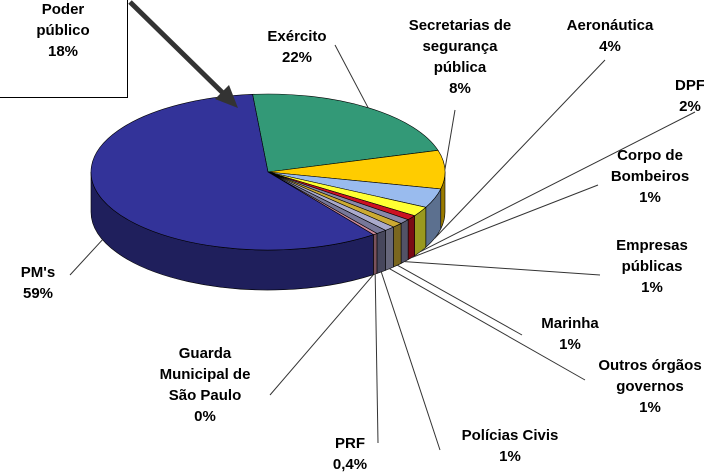 This screenshot has height=475, width=704. I want to click on slice-label: Secretarias de segurança pública 8%, so click(460, 57).